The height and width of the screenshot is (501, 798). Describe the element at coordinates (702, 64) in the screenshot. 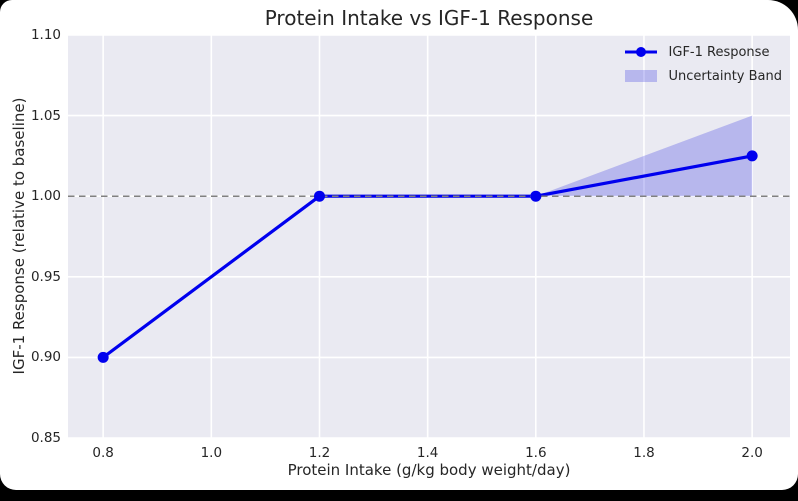

I see `legend: IGF-1 Response Uncertainty Band` at that location.